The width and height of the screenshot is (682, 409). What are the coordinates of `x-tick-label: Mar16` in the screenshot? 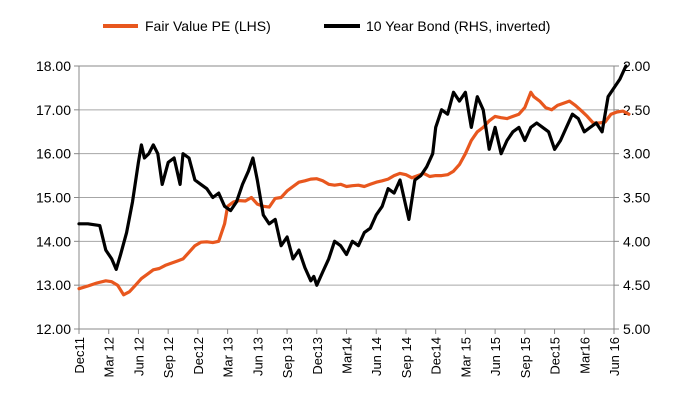 It's located at (584, 355).